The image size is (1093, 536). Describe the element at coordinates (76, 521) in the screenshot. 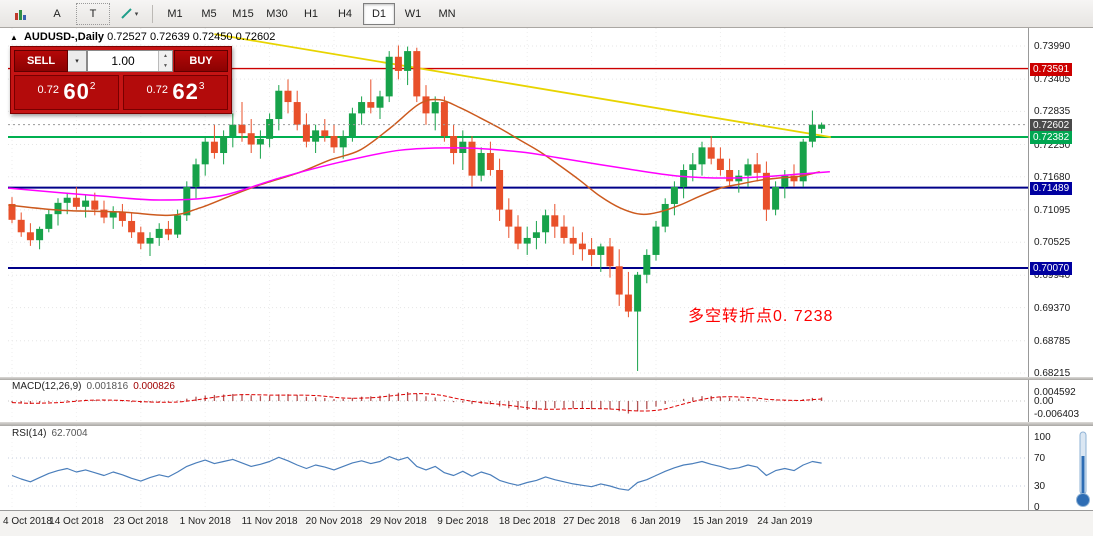

I see `date-label: 14 Oct 2018` at that location.